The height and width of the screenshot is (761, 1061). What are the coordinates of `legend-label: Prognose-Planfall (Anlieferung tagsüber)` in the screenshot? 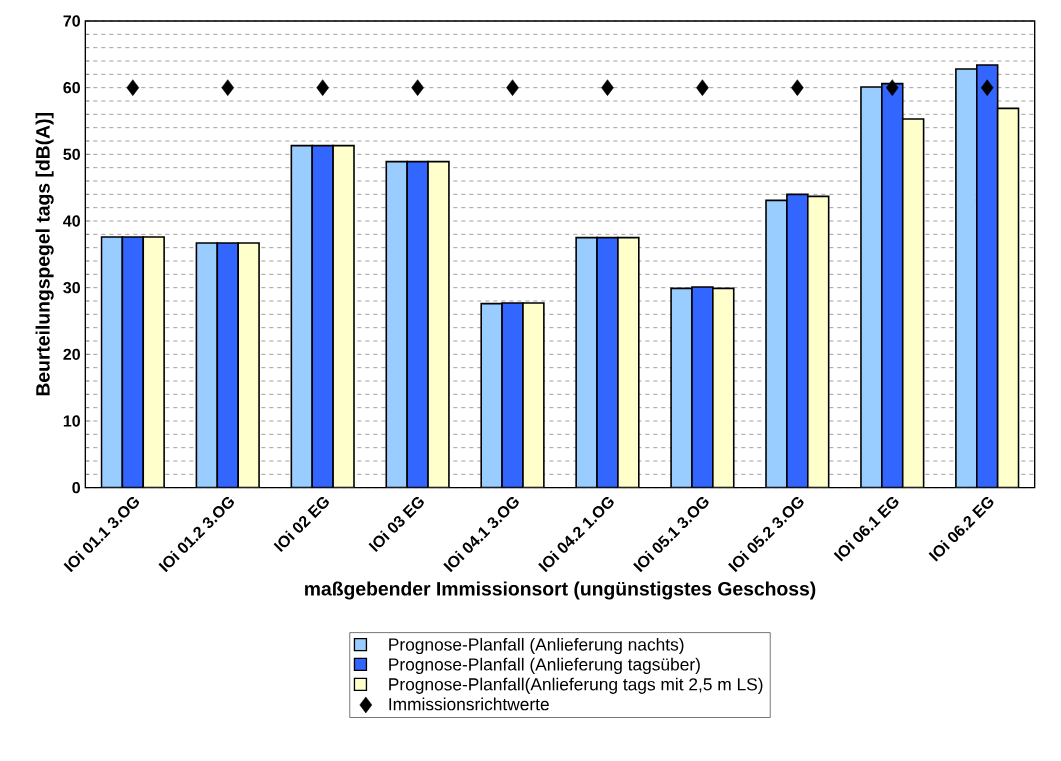 It's located at (544, 665).